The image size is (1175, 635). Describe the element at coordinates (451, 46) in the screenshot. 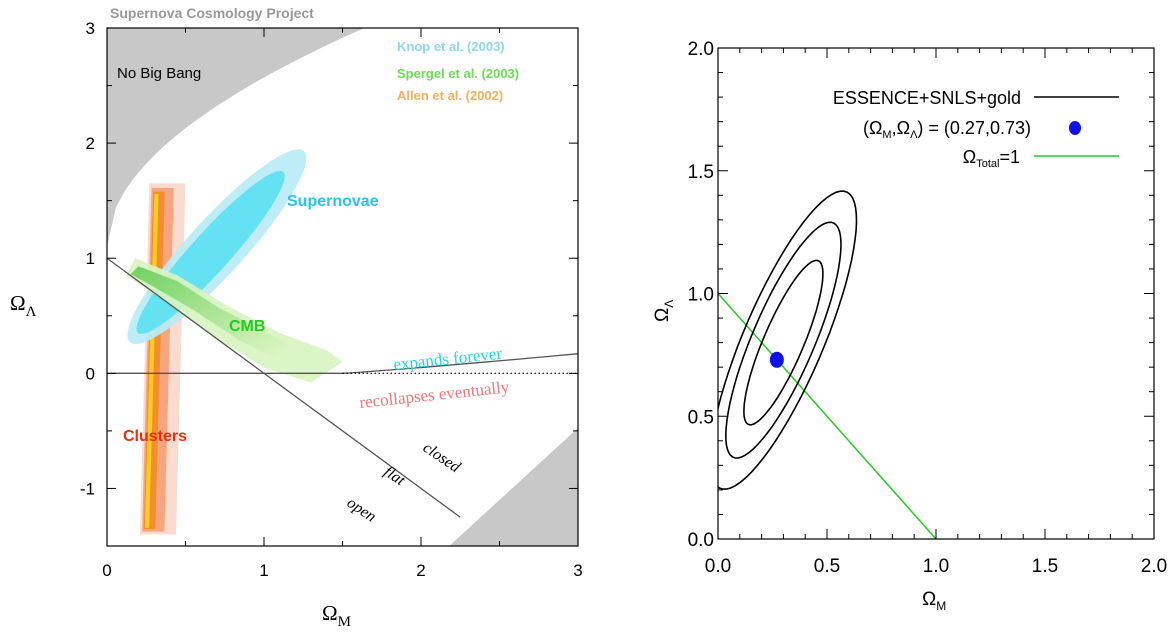

I see `legend-knop: Knop et al. (2003)` at that location.